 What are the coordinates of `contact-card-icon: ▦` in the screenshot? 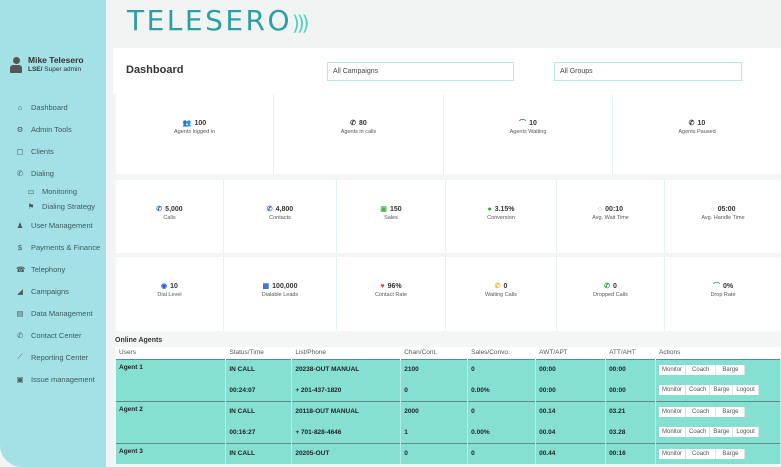 It's located at (266, 286).